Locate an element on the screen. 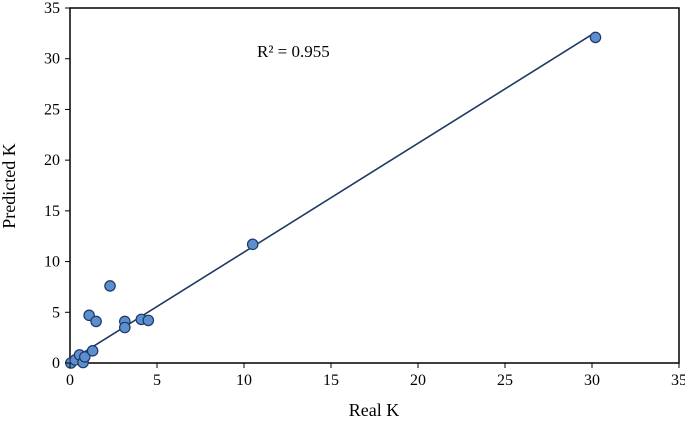 The image size is (685, 421). x-axis-title: Real K is located at coordinates (374, 410).